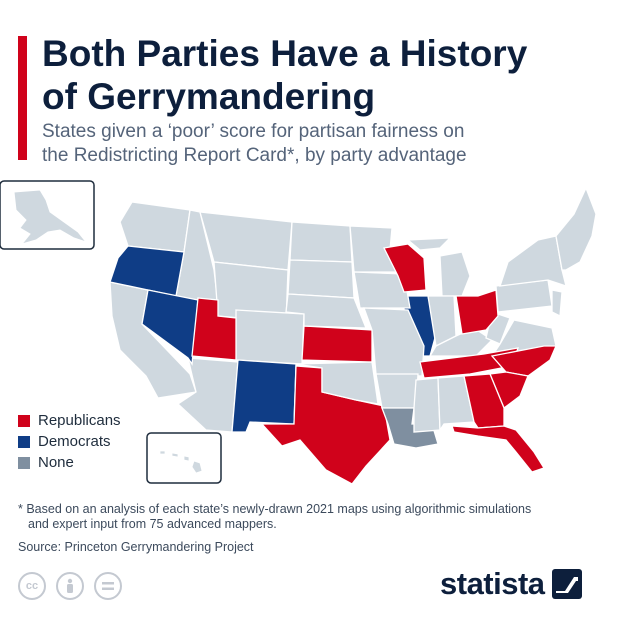  What do you see at coordinates (214, 329) in the screenshot?
I see `state-utah` at bounding box center [214, 329].